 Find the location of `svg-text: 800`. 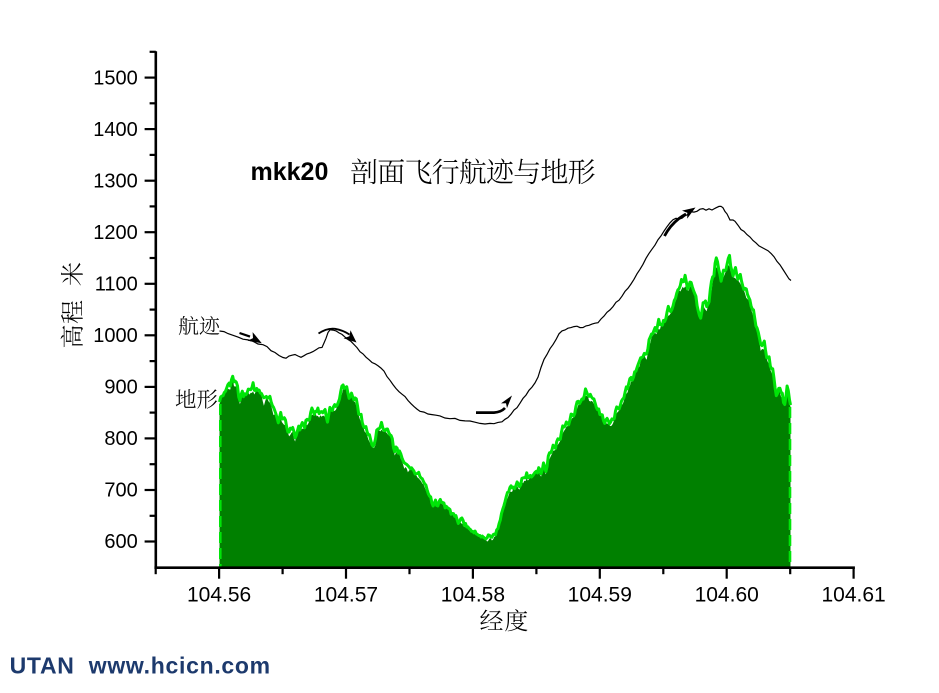

svg-text: 800 is located at coordinates (120, 439).